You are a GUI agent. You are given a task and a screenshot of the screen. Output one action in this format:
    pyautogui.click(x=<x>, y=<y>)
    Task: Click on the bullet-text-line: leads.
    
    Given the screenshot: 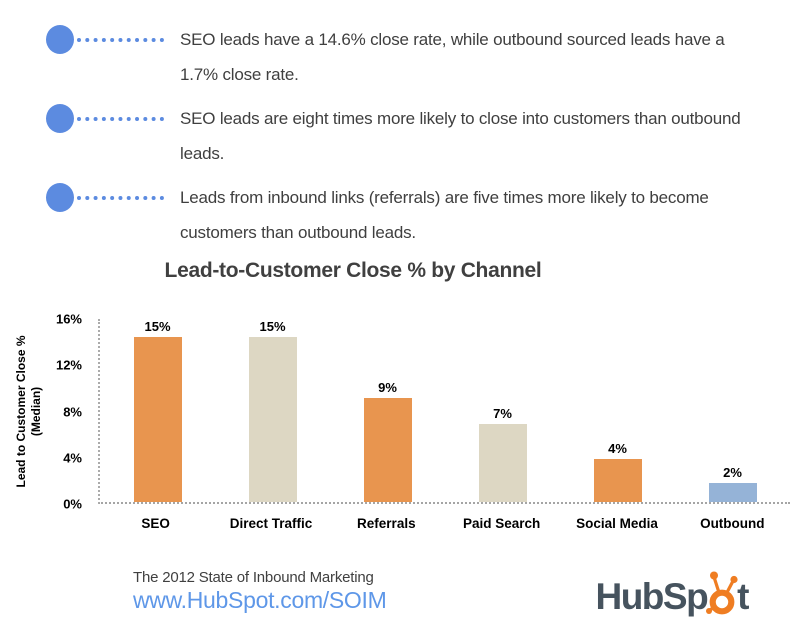 What is the action you would take?
    pyautogui.click(x=202, y=153)
    